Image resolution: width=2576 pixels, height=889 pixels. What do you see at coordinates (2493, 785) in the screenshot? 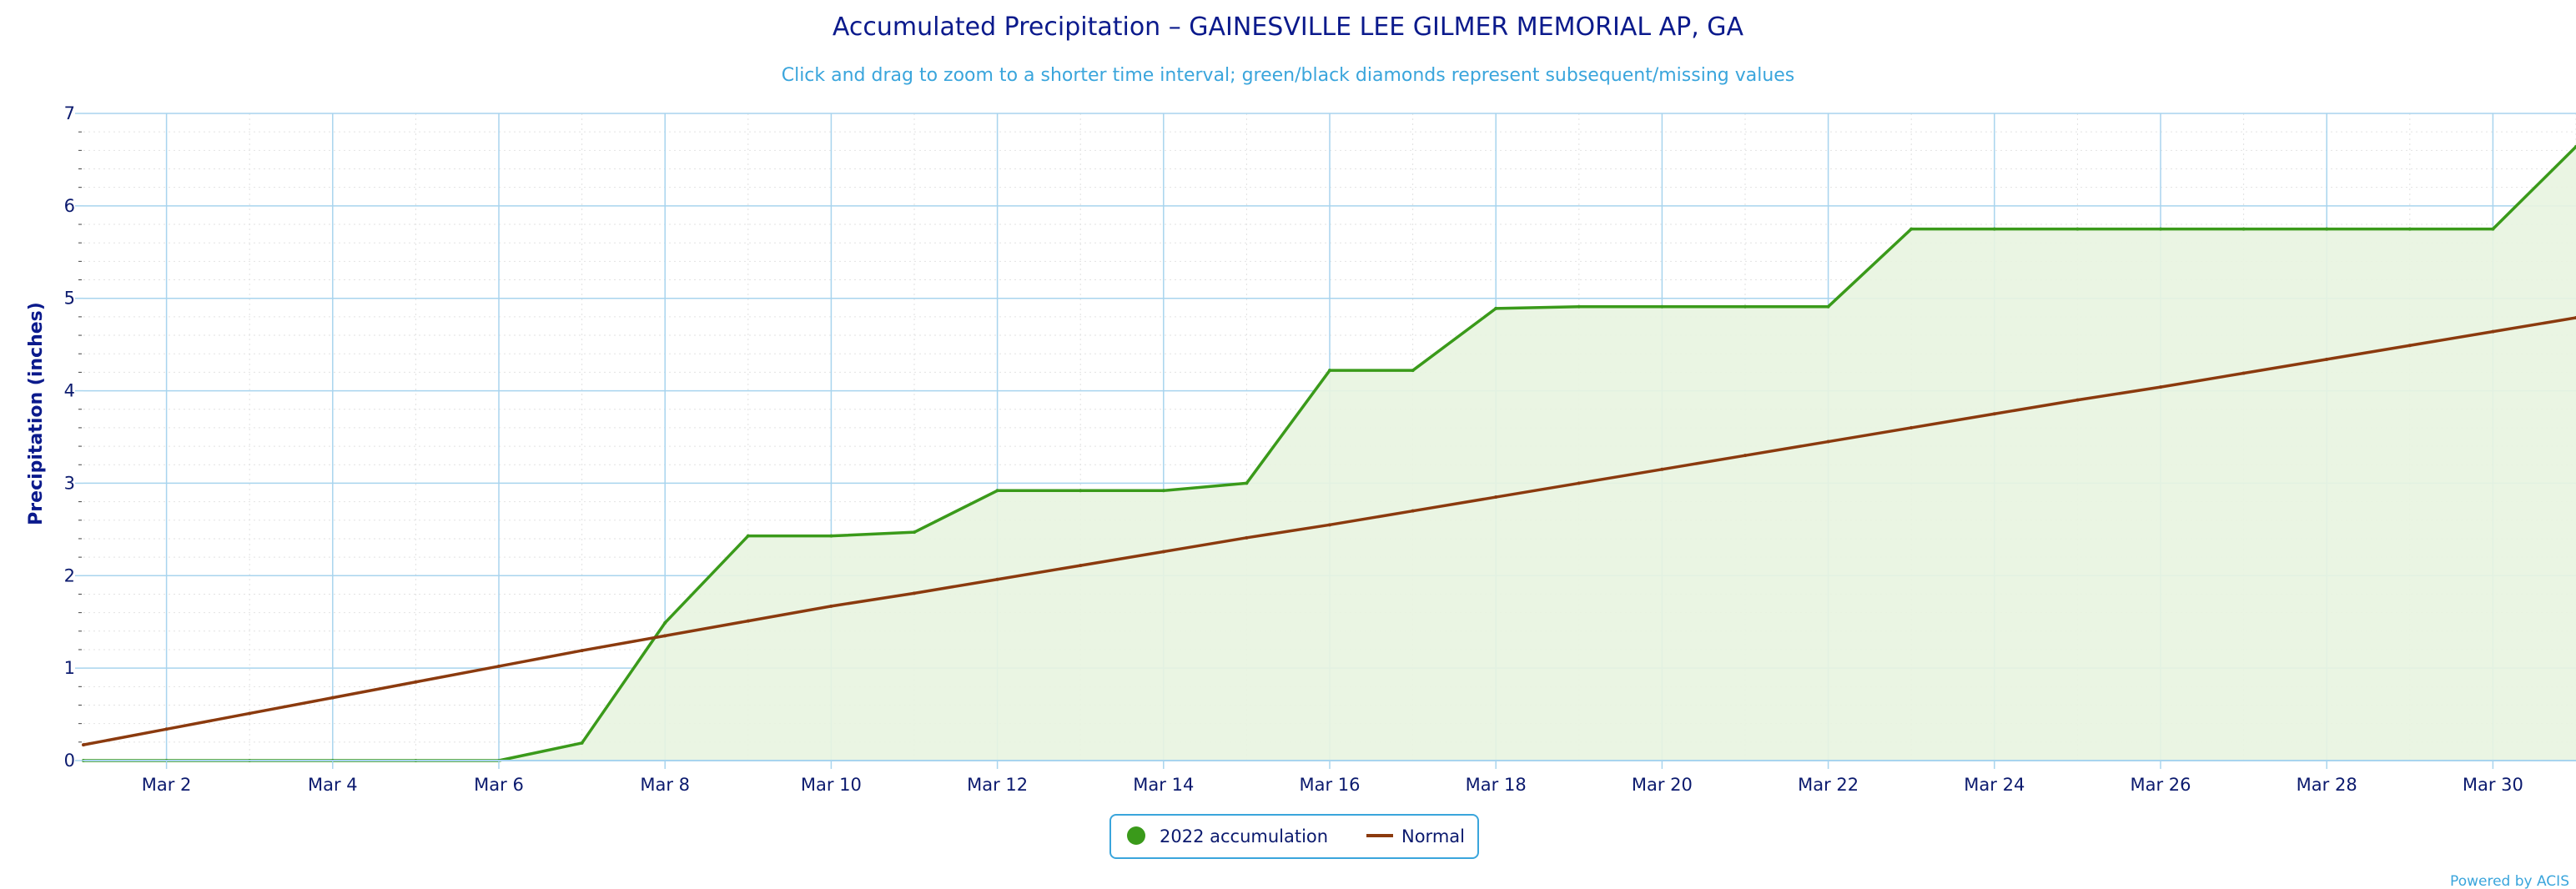
I see `x-tick-label: Mar 30` at bounding box center [2493, 785].